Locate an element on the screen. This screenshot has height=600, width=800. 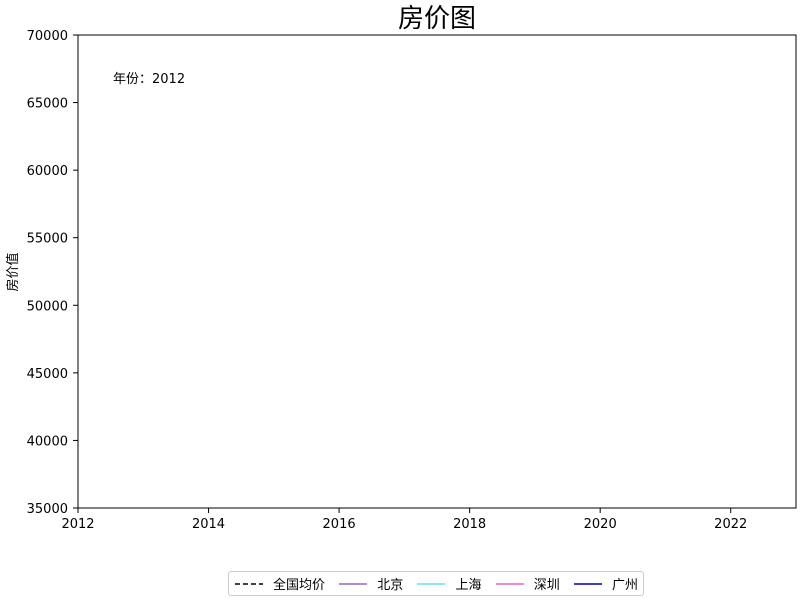
x-tick-label: 2014 is located at coordinates (208, 524).